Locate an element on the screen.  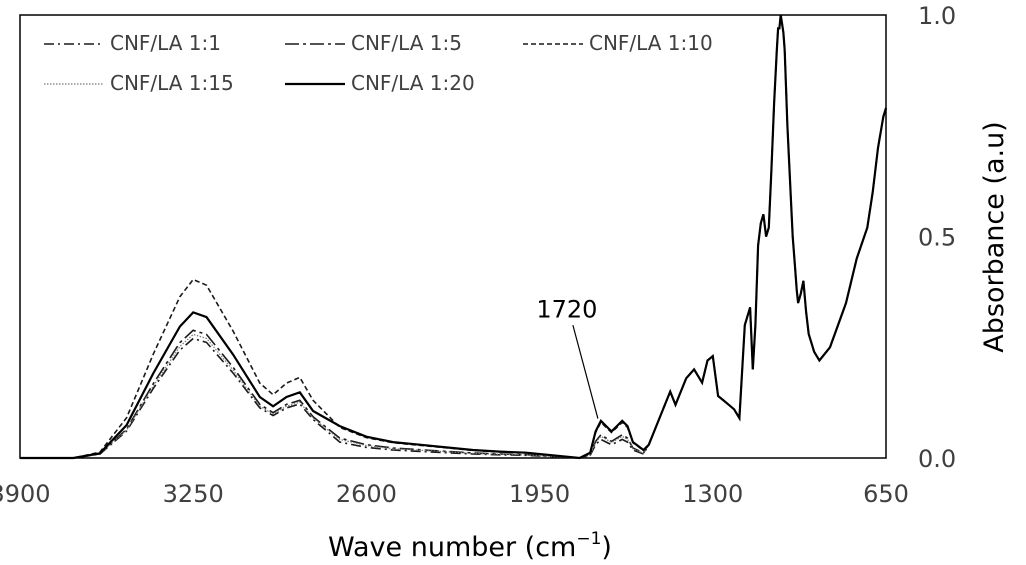
x-tick-label: 1300 is located at coordinates (712, 494).